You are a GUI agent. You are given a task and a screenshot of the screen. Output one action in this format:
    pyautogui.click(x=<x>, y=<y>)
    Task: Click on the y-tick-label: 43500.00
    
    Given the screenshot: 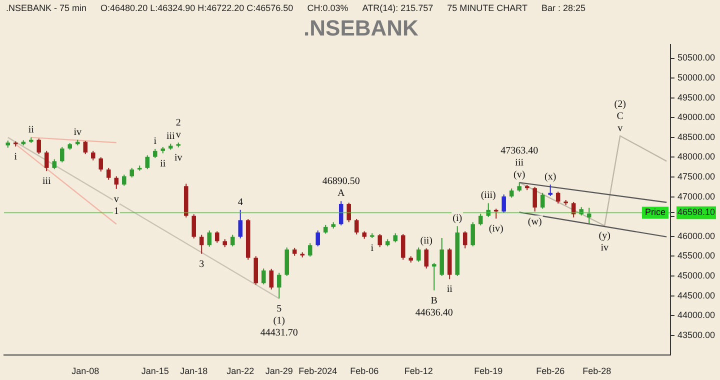 What is the action you would take?
    pyautogui.click(x=696, y=335)
    